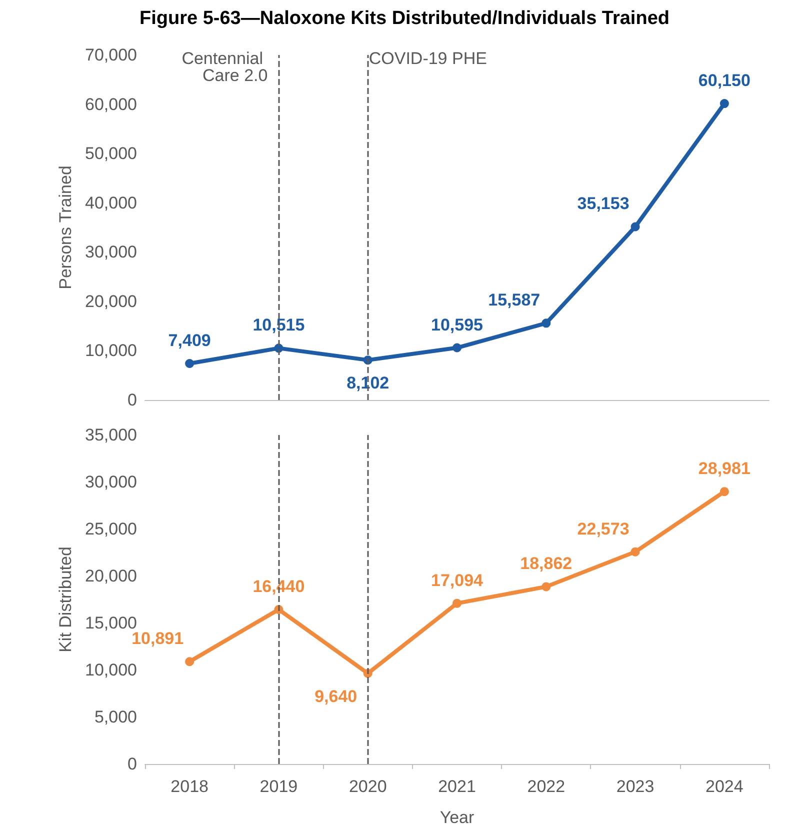 This screenshot has width=809, height=839. What do you see at coordinates (111, 435) in the screenshot?
I see `y-tick-label: 35,000` at bounding box center [111, 435].